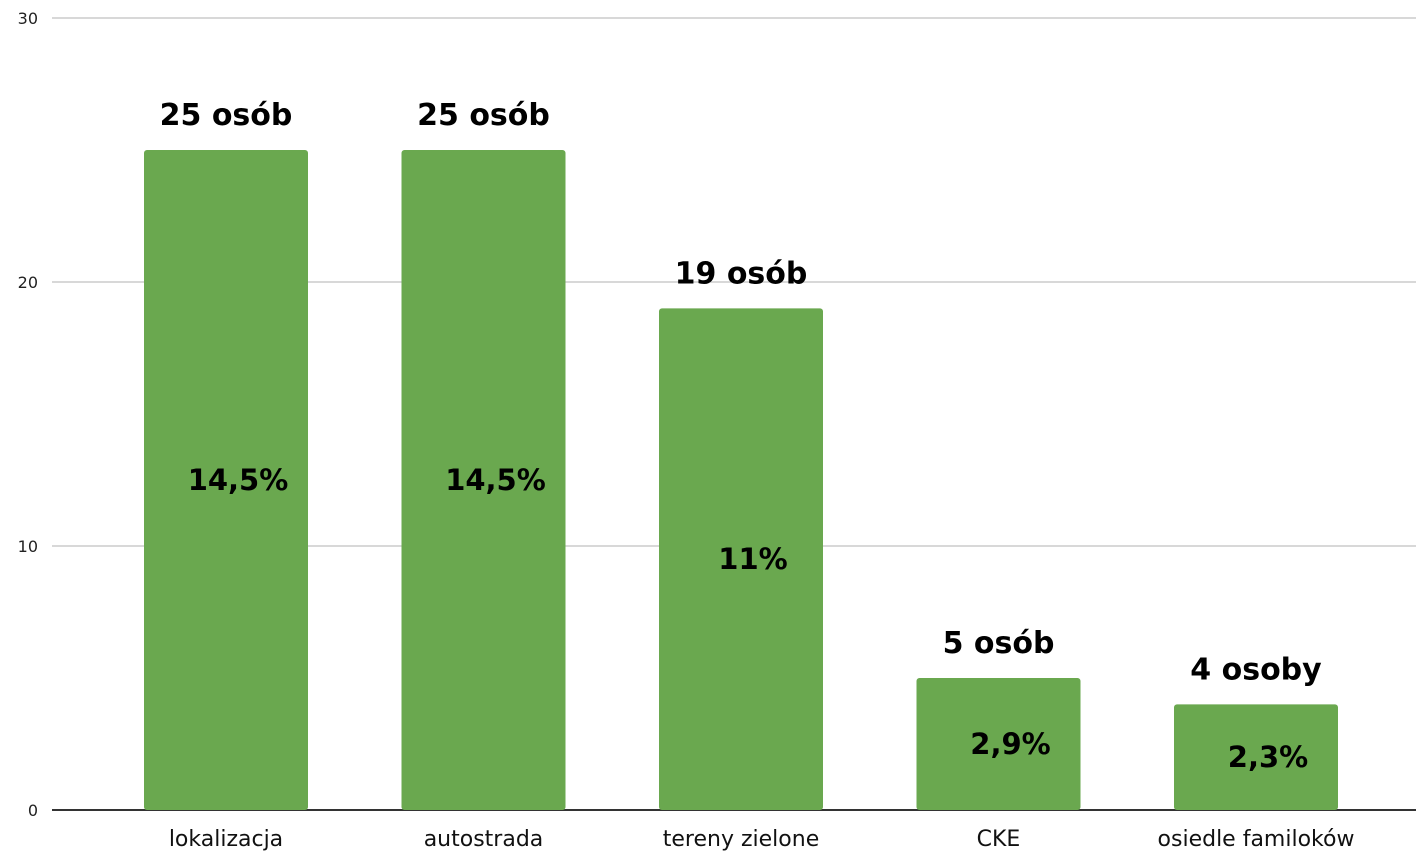 The height and width of the screenshot is (854, 1416). I want to click on y-tick-label: 20, so click(28, 282).